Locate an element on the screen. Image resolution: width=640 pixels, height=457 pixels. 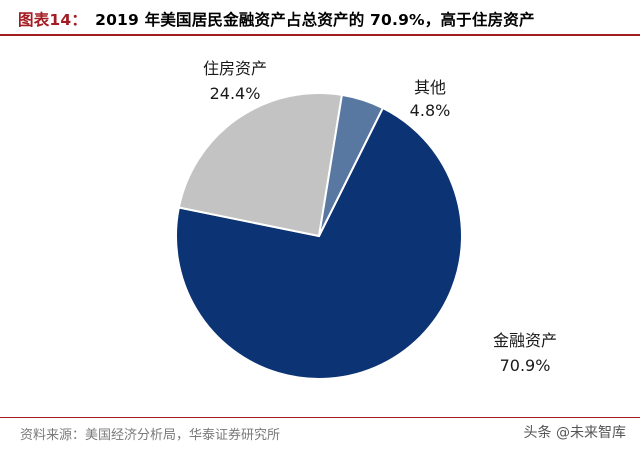
slice-label-other-name: 其他 is located at coordinates (430, 87).